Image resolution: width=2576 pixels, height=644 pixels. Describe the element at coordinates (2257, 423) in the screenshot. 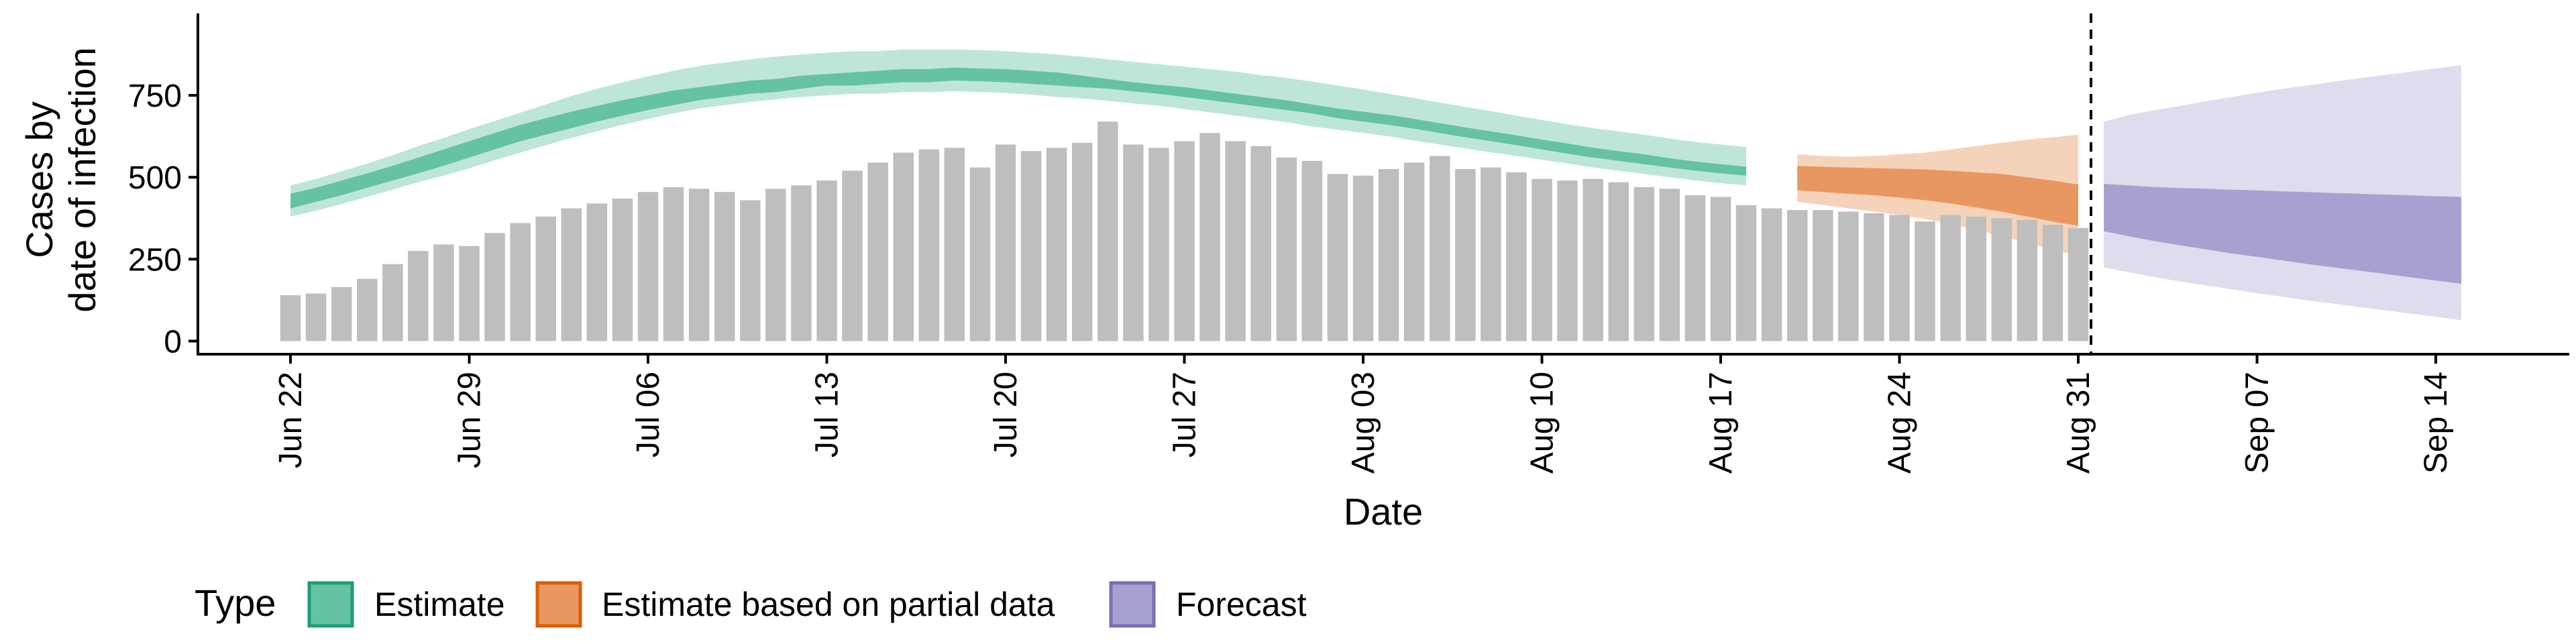

I see `x-tick-label: Sep 07` at that location.